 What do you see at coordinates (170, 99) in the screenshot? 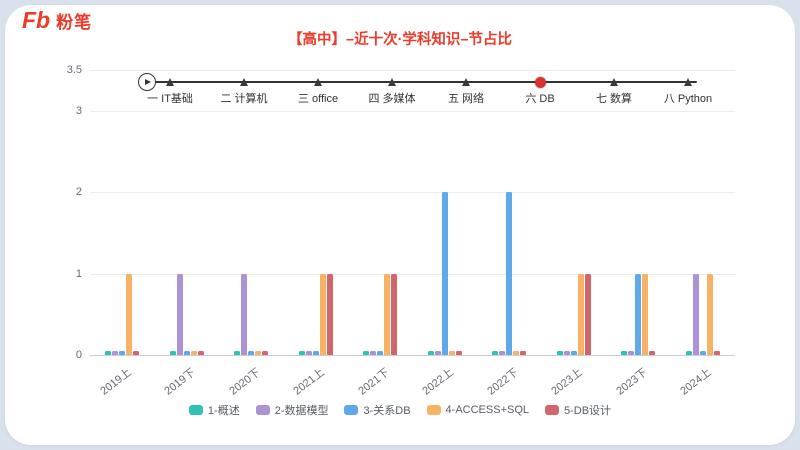
I see `timeline-step-label: 一 IT基础` at bounding box center [170, 99].